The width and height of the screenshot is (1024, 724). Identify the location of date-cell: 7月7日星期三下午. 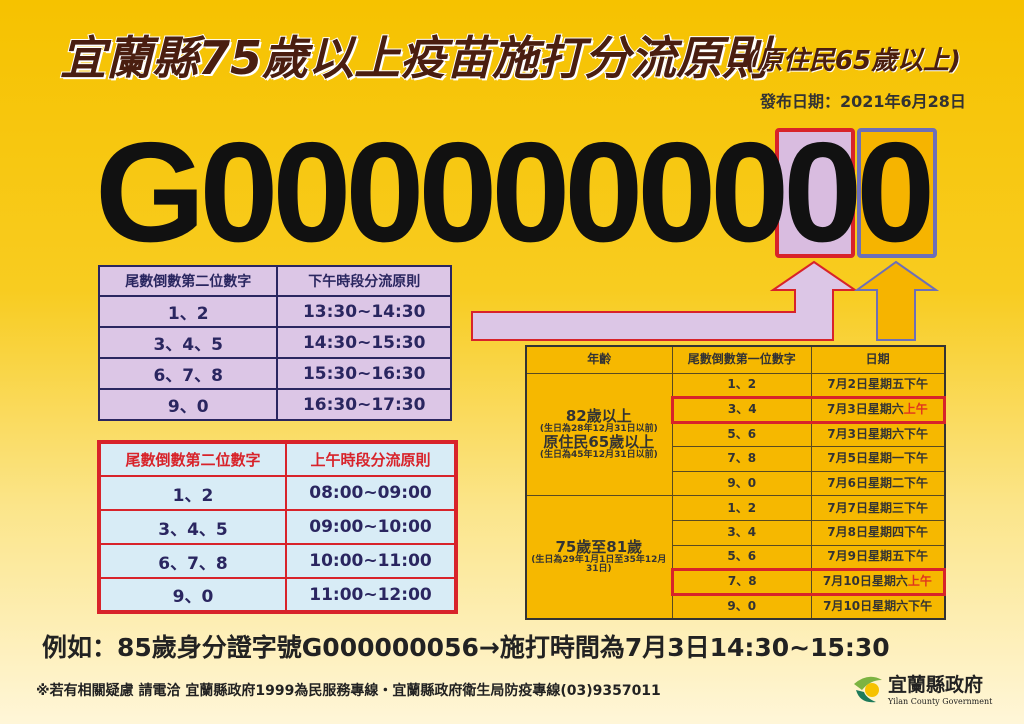
(878, 508).